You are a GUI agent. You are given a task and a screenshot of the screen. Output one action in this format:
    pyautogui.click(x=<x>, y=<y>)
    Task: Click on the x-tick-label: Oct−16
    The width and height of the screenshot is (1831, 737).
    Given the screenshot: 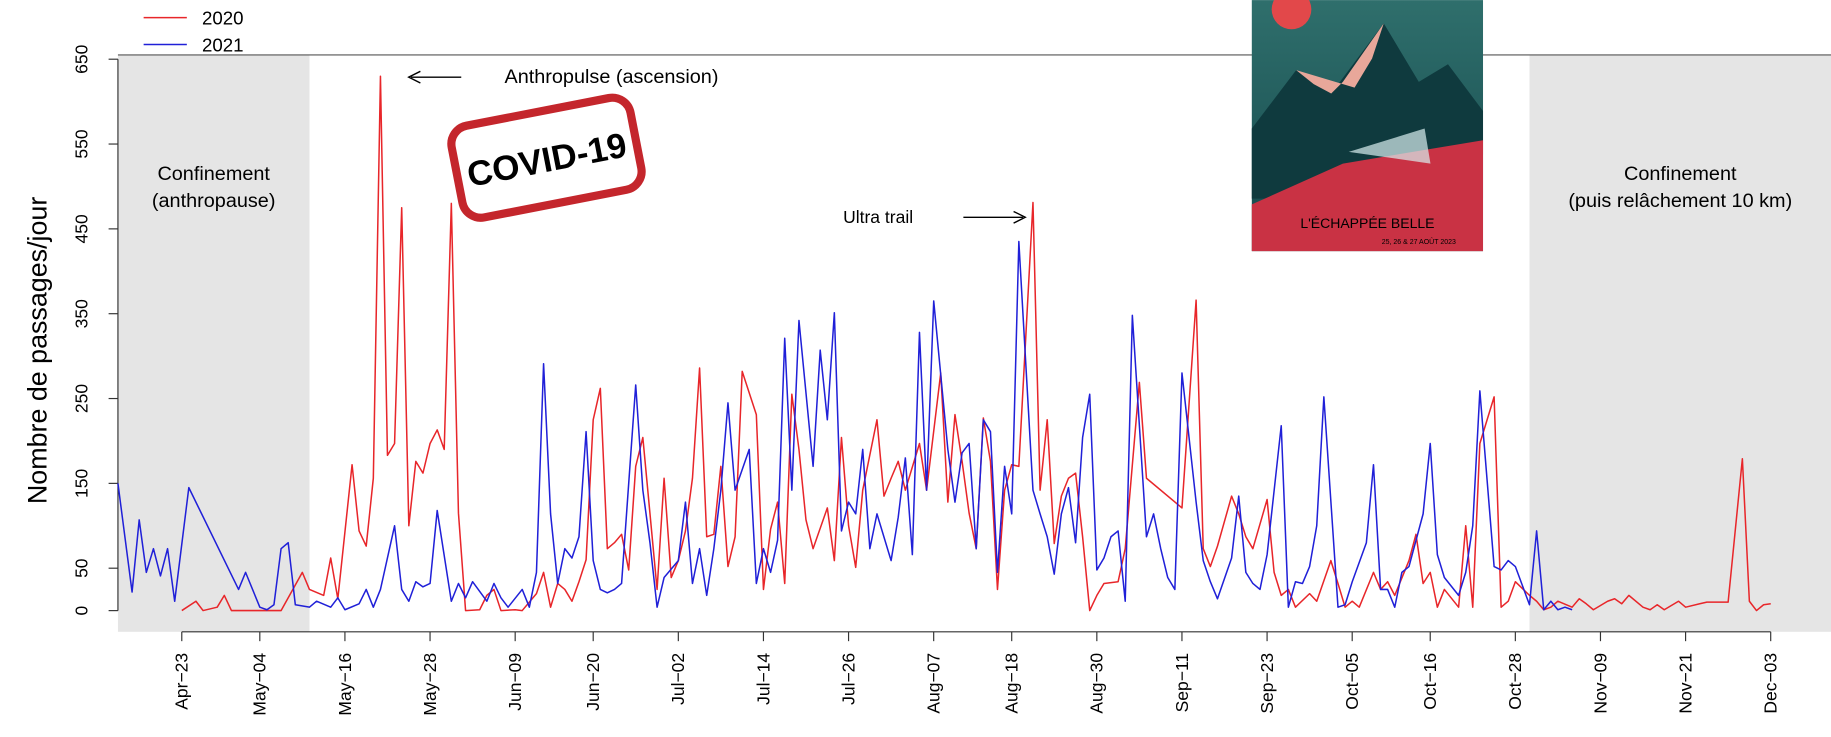 What is the action you would take?
    pyautogui.click(x=1430, y=681)
    